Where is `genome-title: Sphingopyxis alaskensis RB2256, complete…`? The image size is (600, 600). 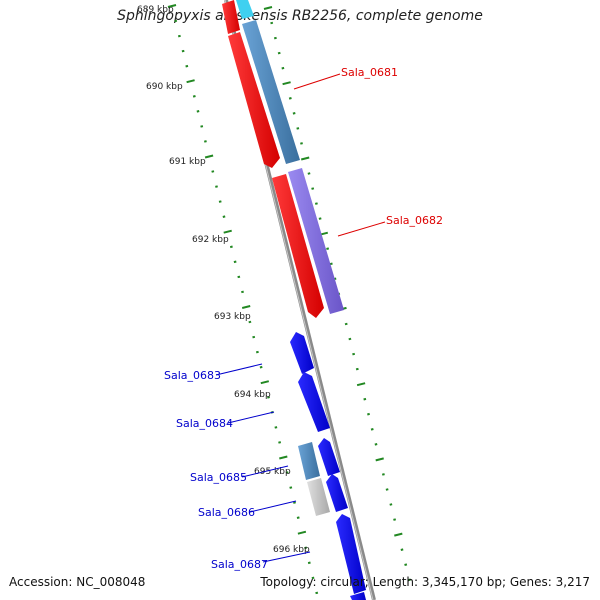 genome-title: Sphingopyxis alaskensis RB2256, complete… is located at coordinates (300, 16).